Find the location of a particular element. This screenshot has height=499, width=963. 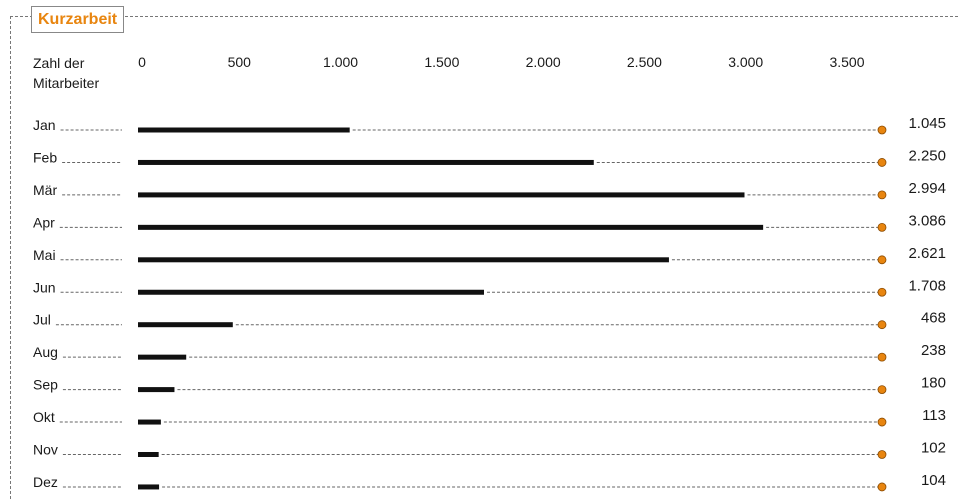

axis-title-text: Zahl der Mitarbeiter is located at coordinates (66, 73).